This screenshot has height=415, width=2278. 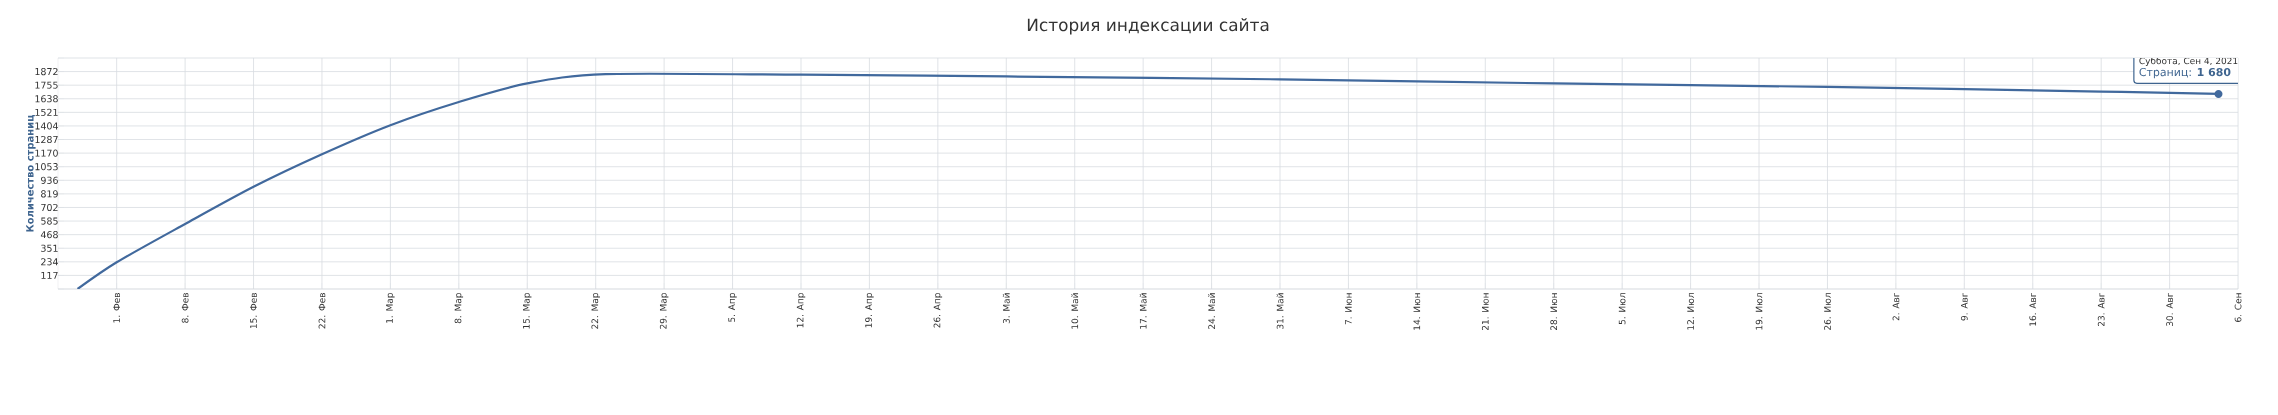 What do you see at coordinates (1964, 306) in the screenshot?
I see `x-tick-label: 9. Авг` at bounding box center [1964, 306].